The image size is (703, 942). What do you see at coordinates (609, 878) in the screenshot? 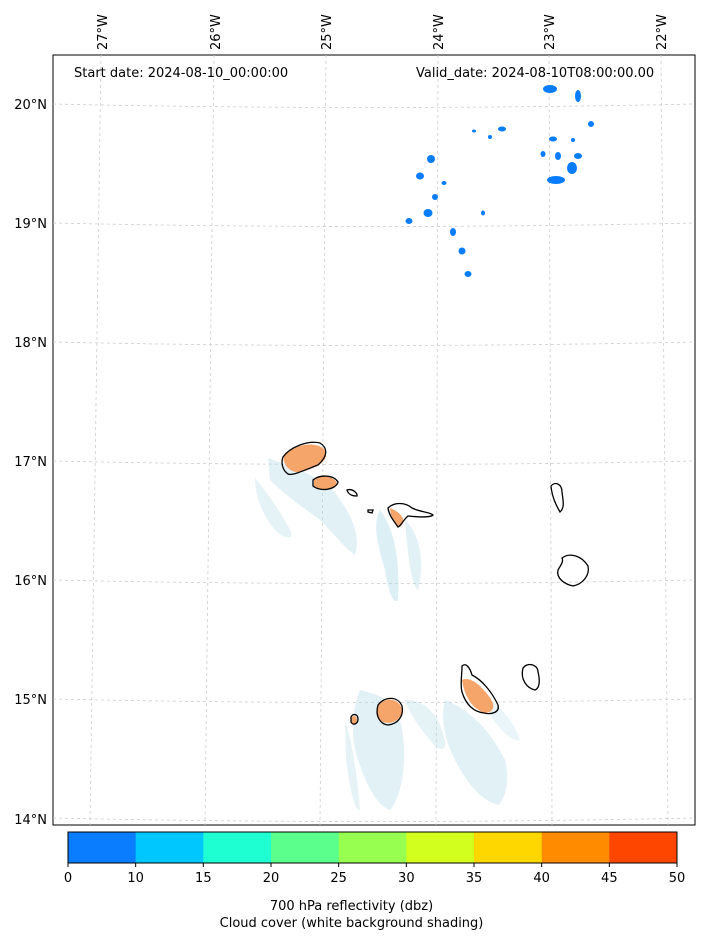
I see `colorbar-tick-label: 45` at bounding box center [609, 878].